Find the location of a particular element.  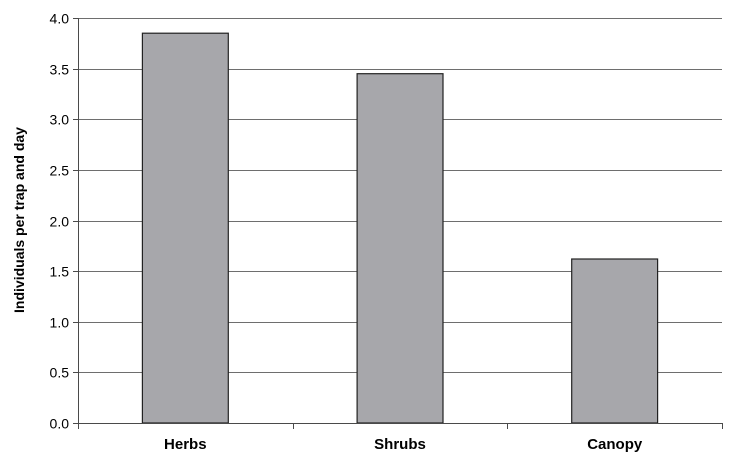

y-tick-label: 3.5 is located at coordinates (60, 70).